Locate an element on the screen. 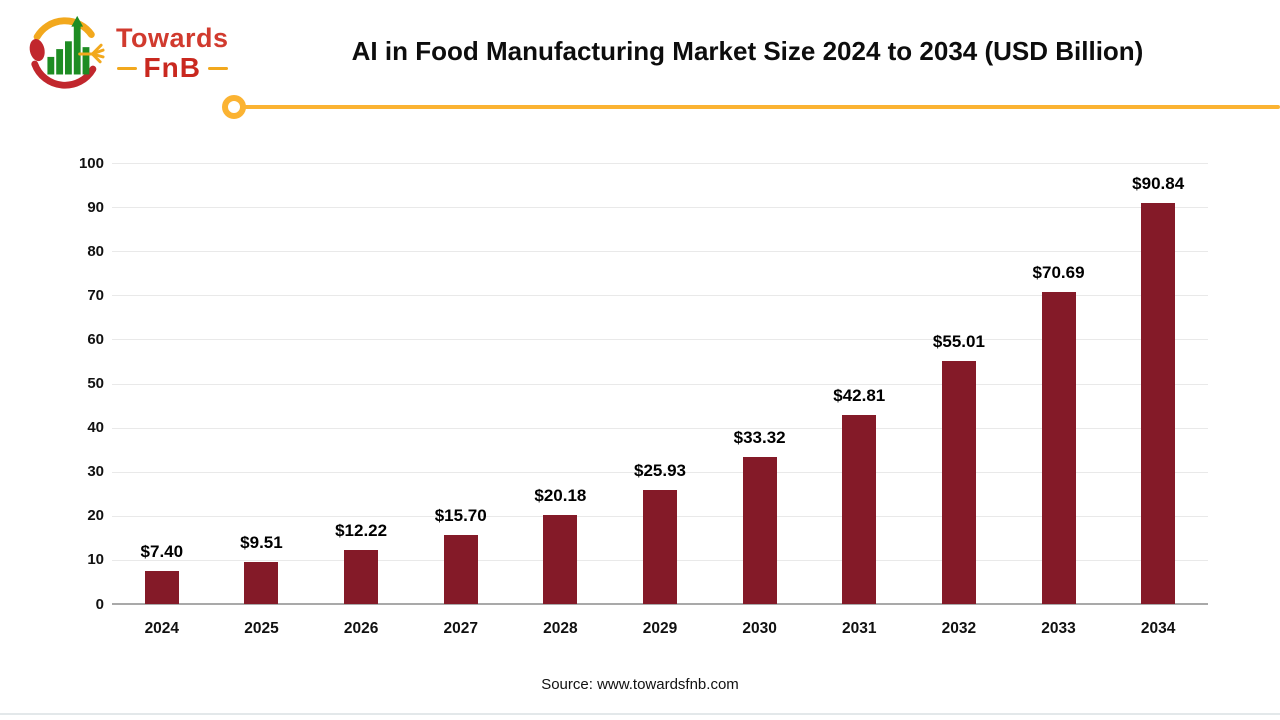 Image resolution: width=1280 pixels, height=720 pixels. x-axis-tick-label-2034: 2034 is located at coordinates (1158, 628).